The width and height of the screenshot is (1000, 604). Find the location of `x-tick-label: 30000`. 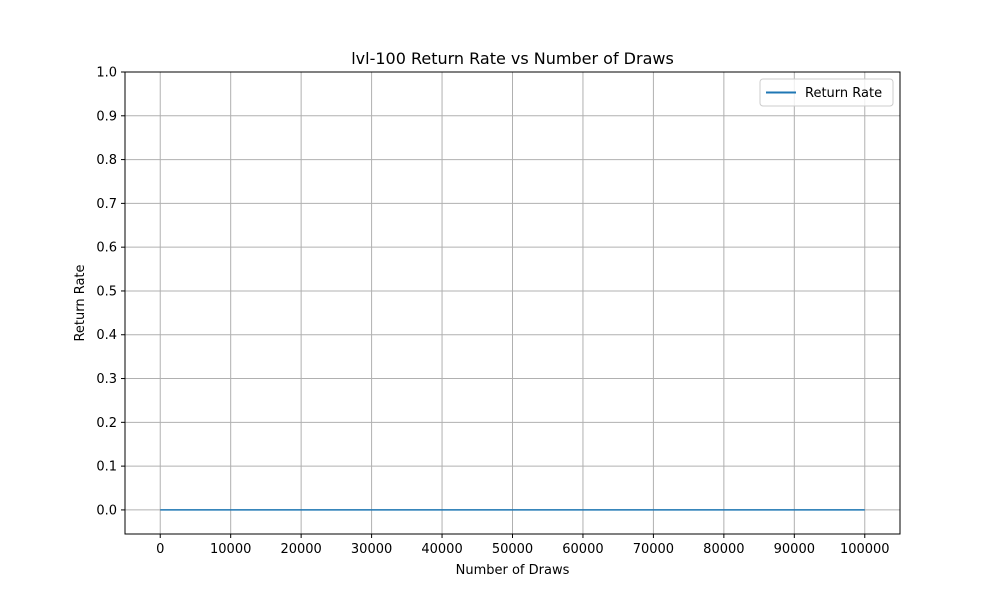

x-tick-label: 30000 is located at coordinates (371, 549).